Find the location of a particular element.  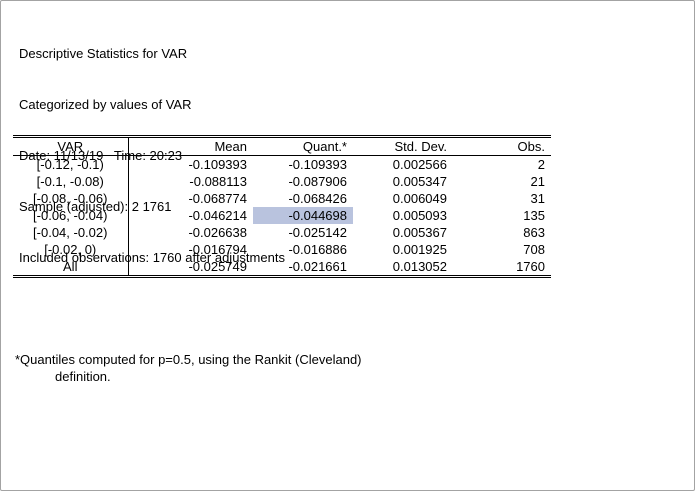

cell-stddev: 0.005093 is located at coordinates (419, 215).